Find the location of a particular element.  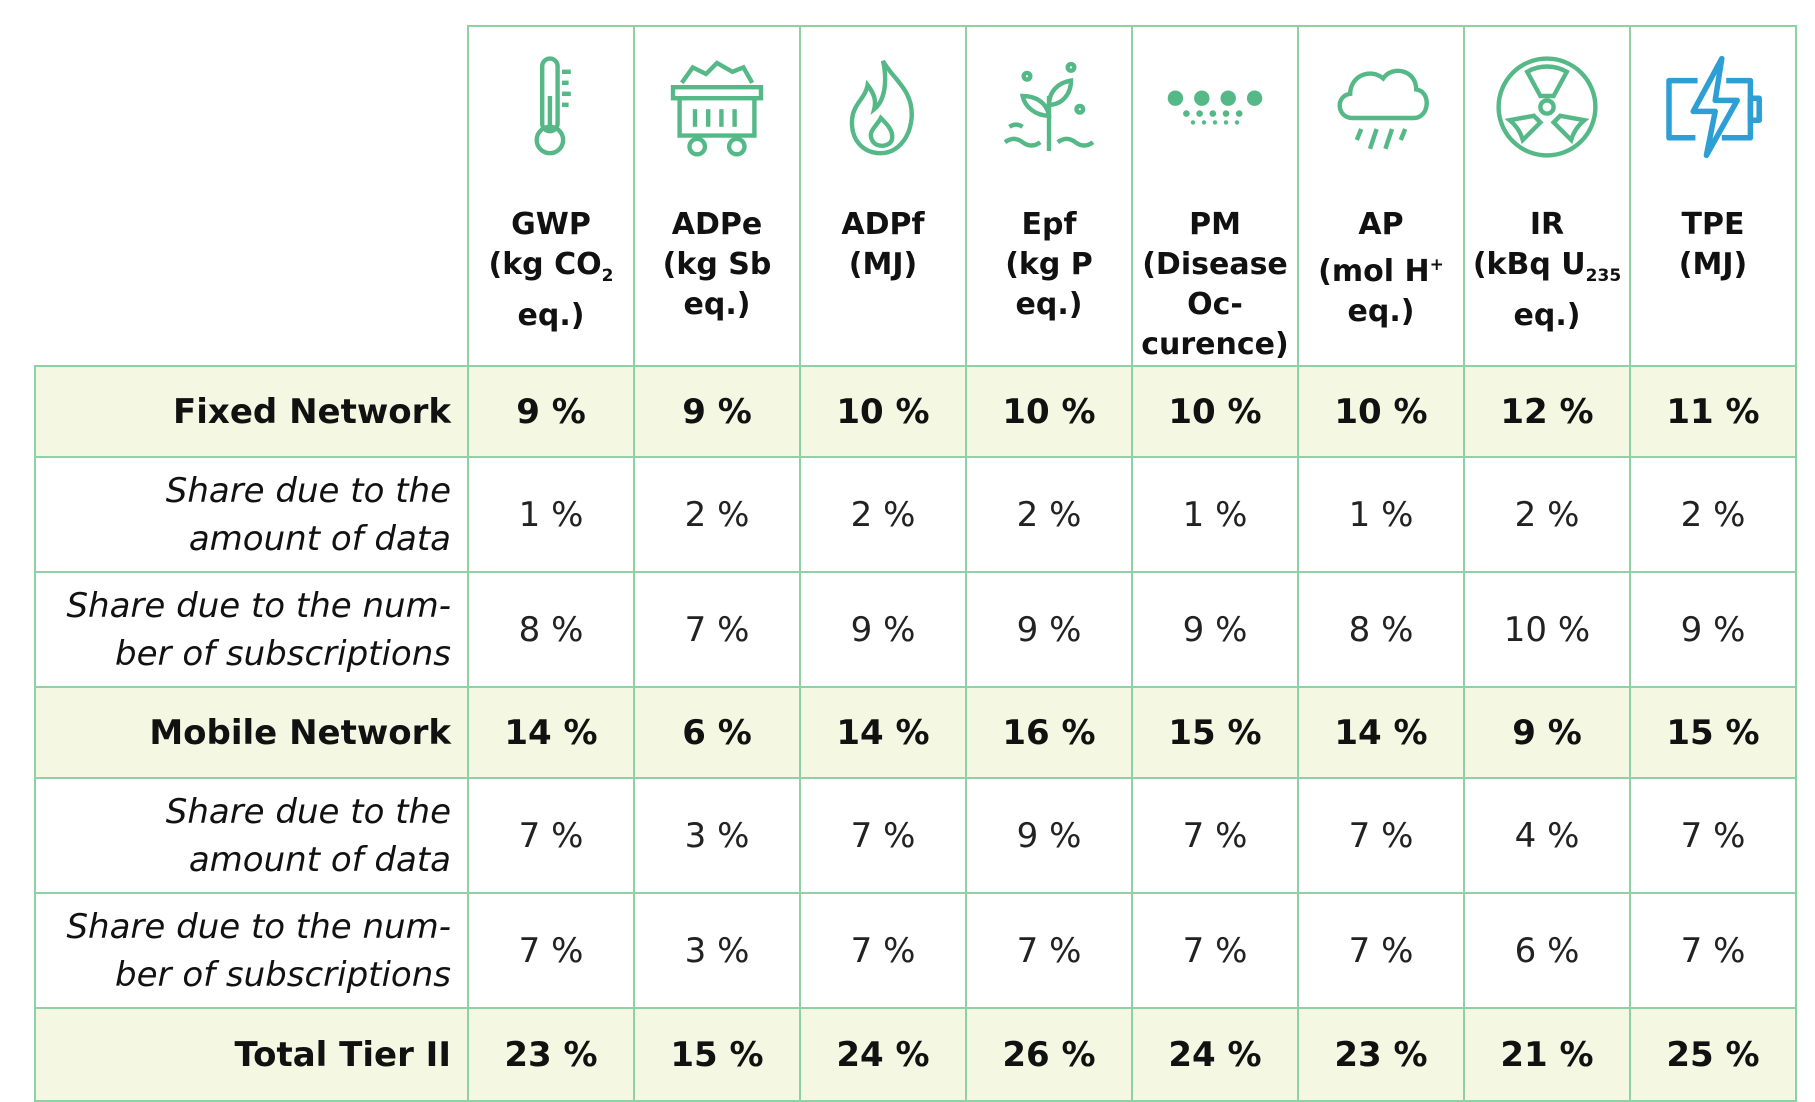

header-unit: (kg CO2 eq.) is located at coordinates (551, 290).